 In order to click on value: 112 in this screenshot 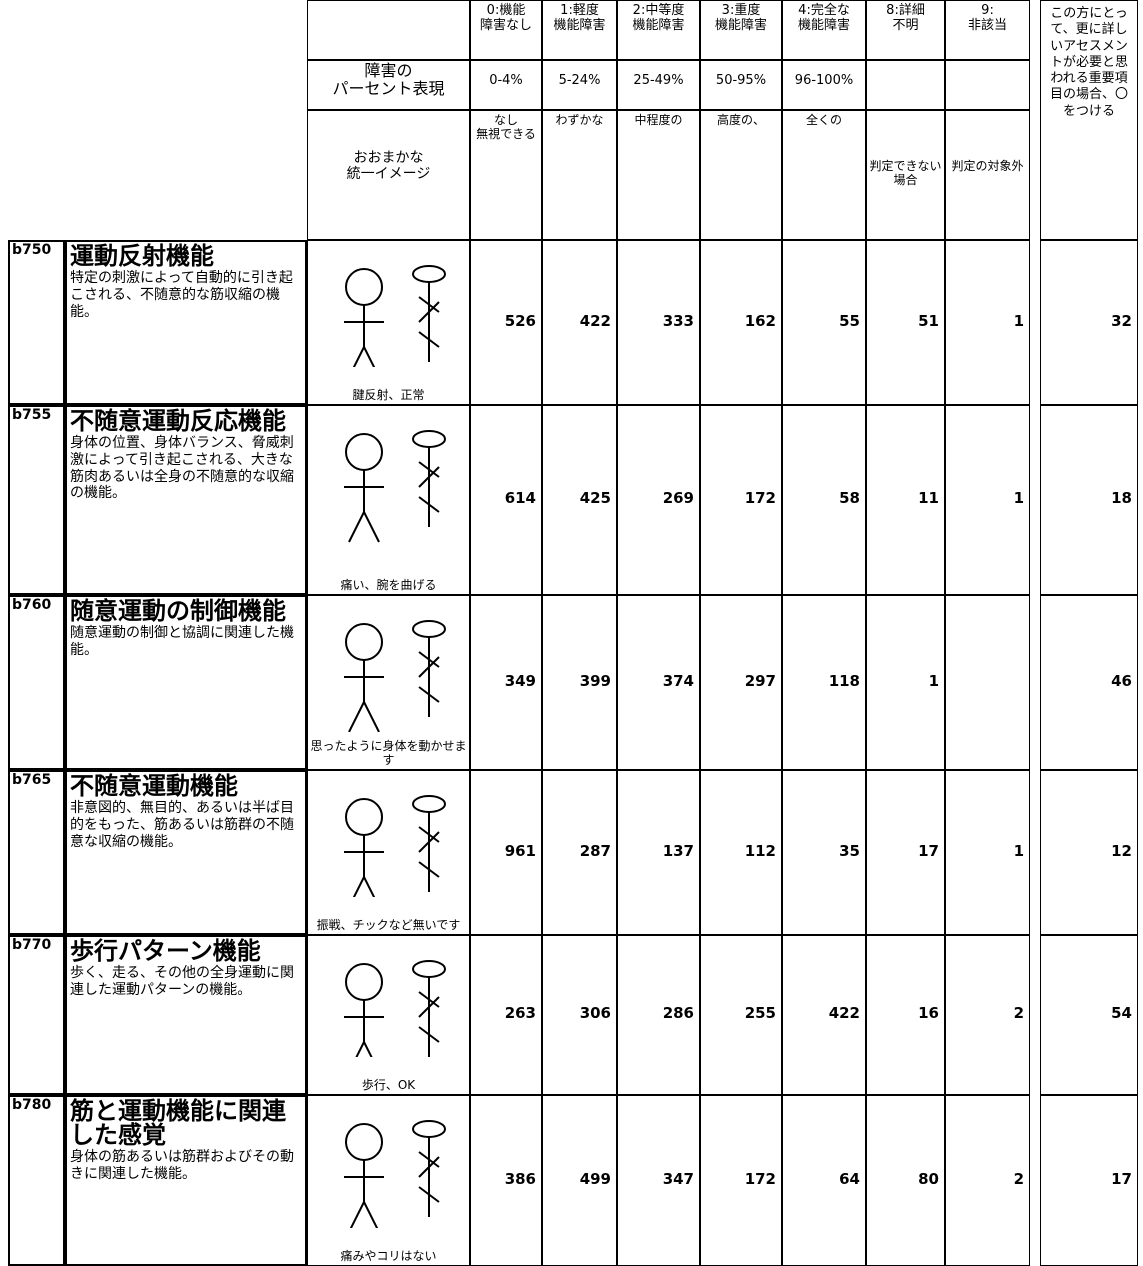, I will do `click(760, 850)`.